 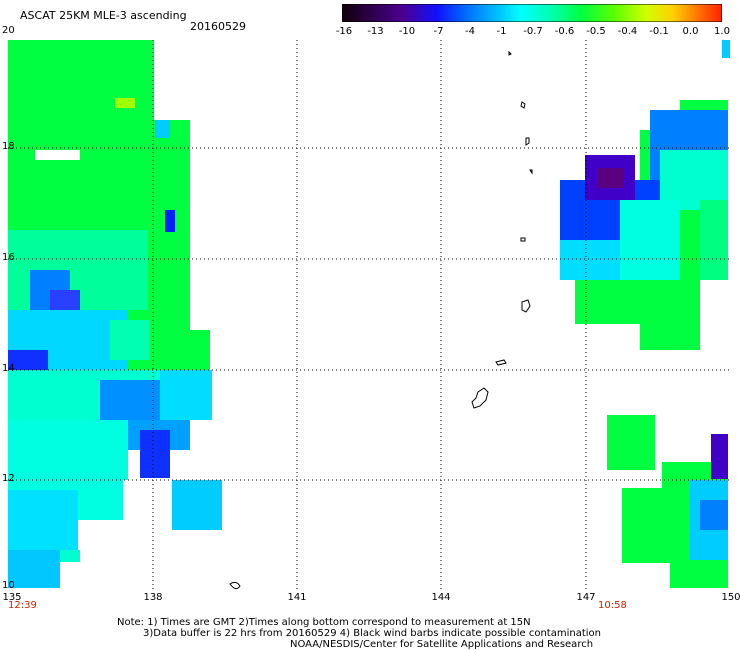 What do you see at coordinates (690, 31) in the screenshot?
I see `colorbar-label: 0.0` at bounding box center [690, 31].